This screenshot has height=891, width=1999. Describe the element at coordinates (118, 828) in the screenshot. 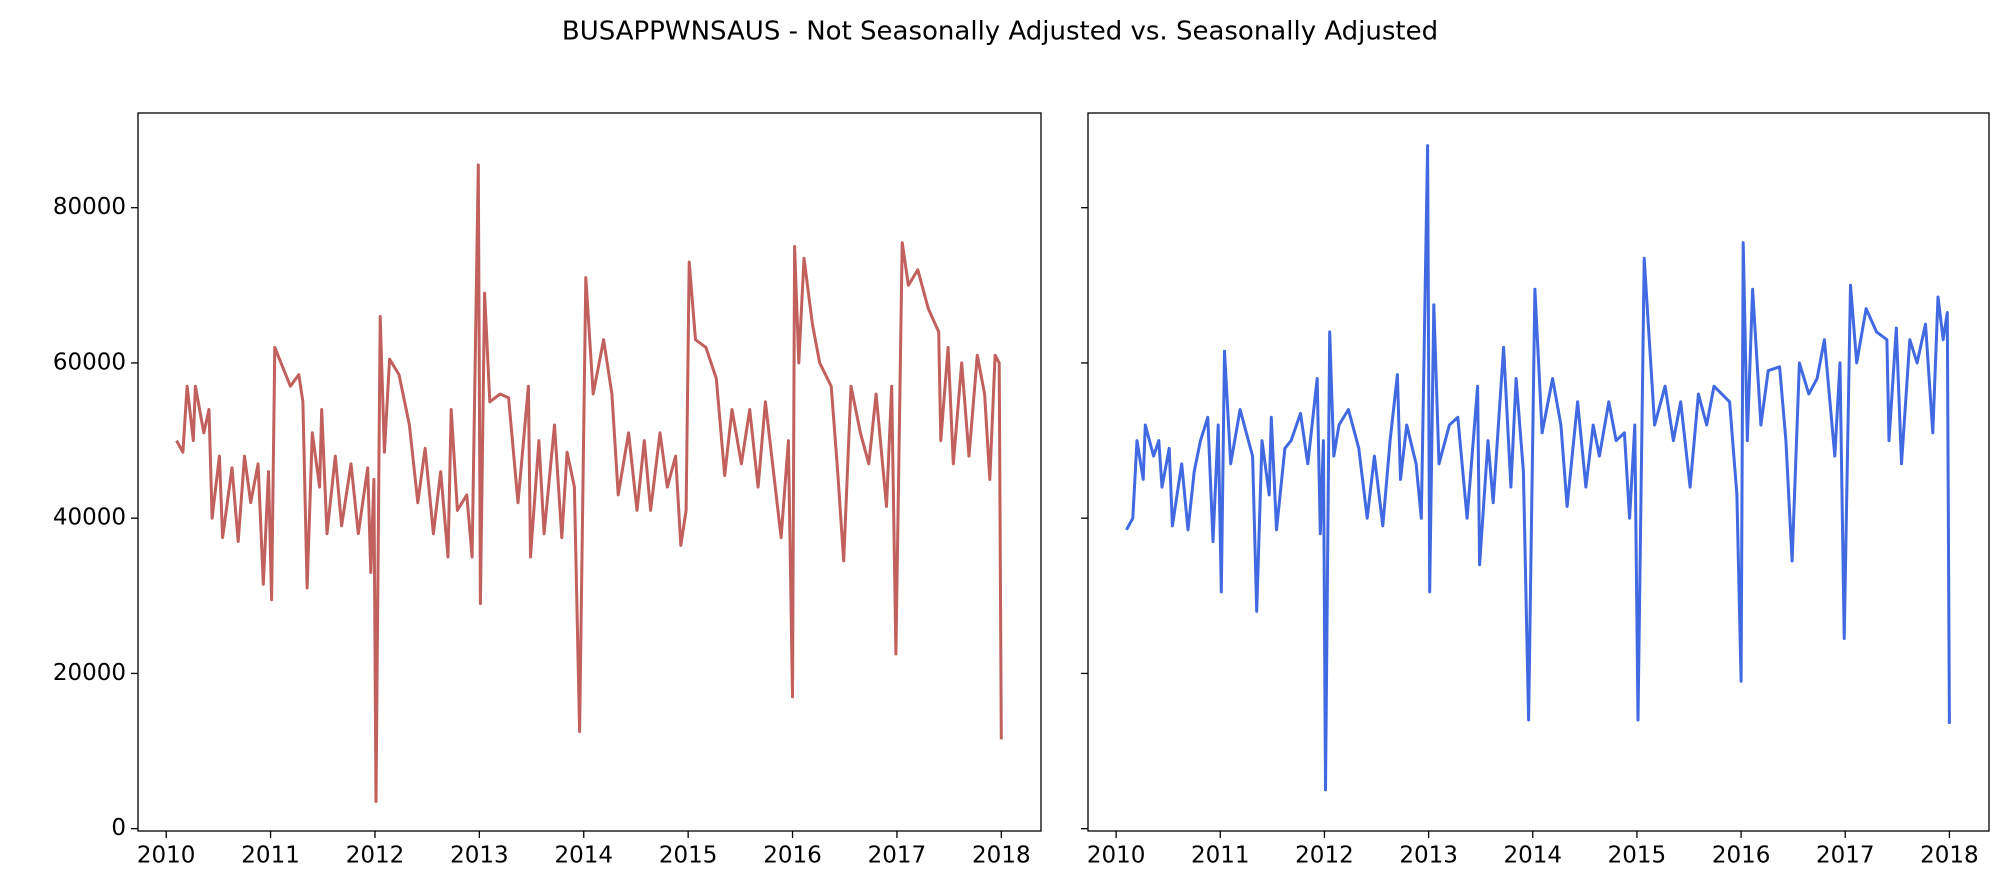

I see `y-tick-label: 0` at that location.